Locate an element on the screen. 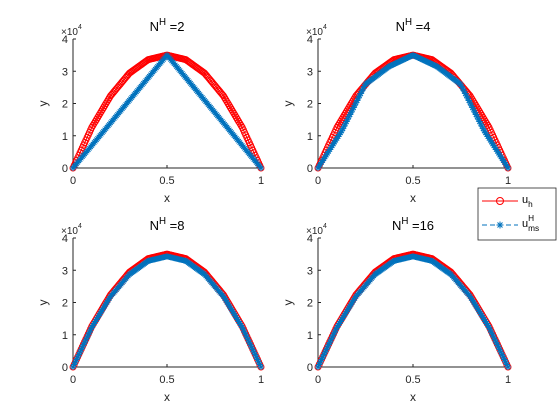 This screenshot has height=420, width=560. y-axis-label: y is located at coordinates (43, 303).